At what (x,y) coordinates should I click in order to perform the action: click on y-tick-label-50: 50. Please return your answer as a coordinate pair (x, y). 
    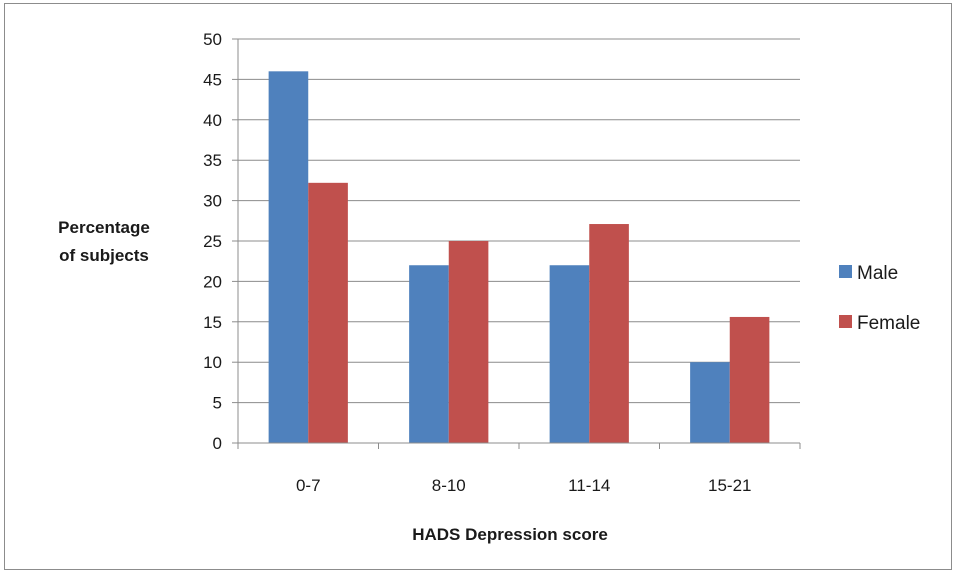
    Looking at the image, I should click on (212, 39).